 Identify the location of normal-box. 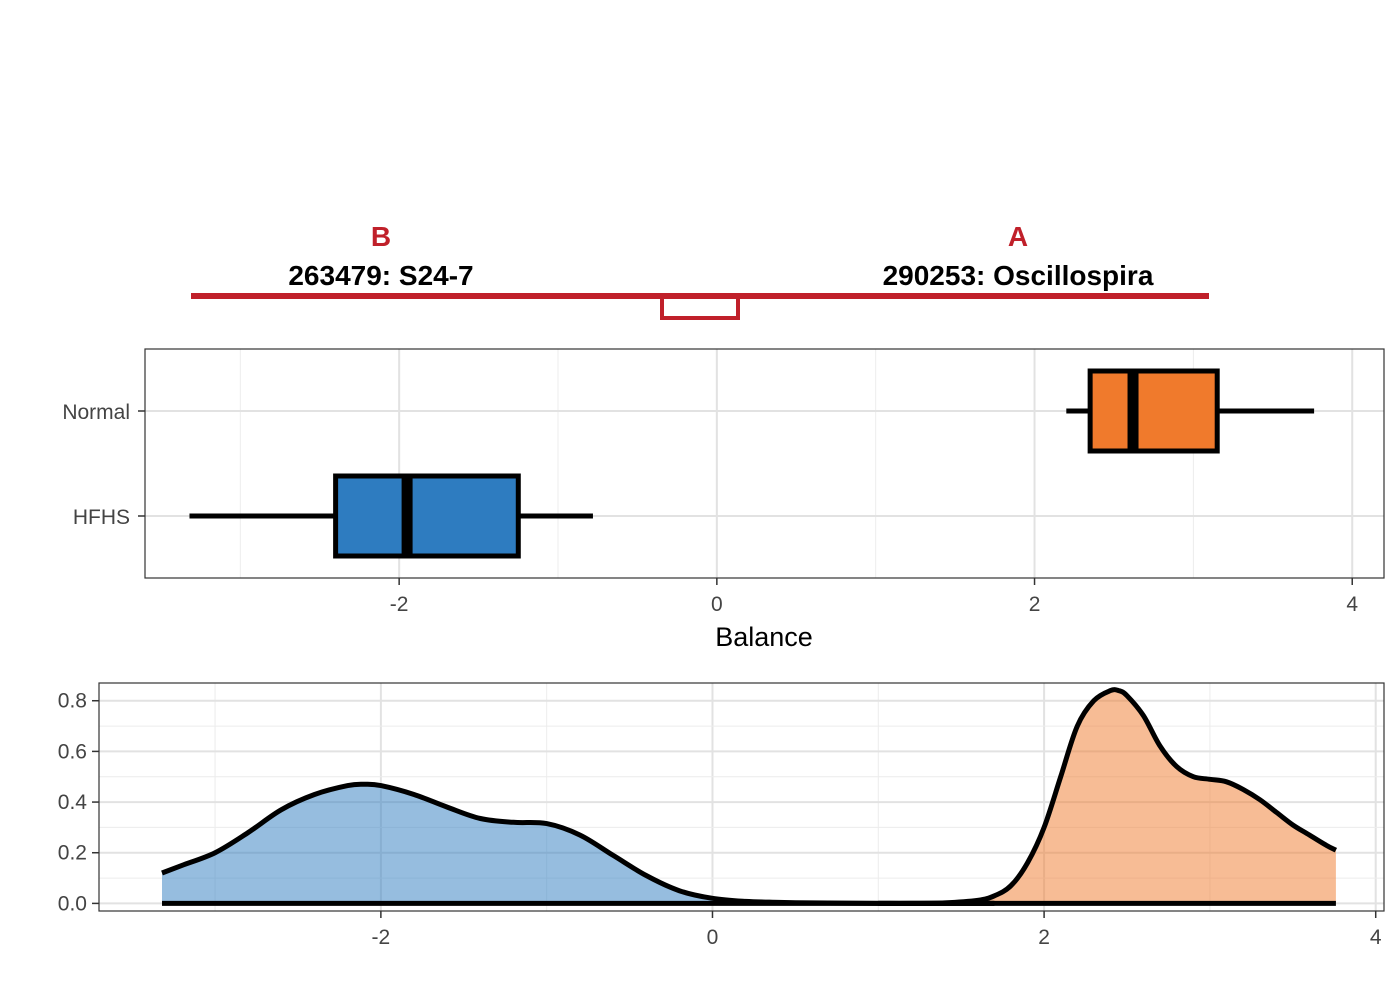
(1153, 411).